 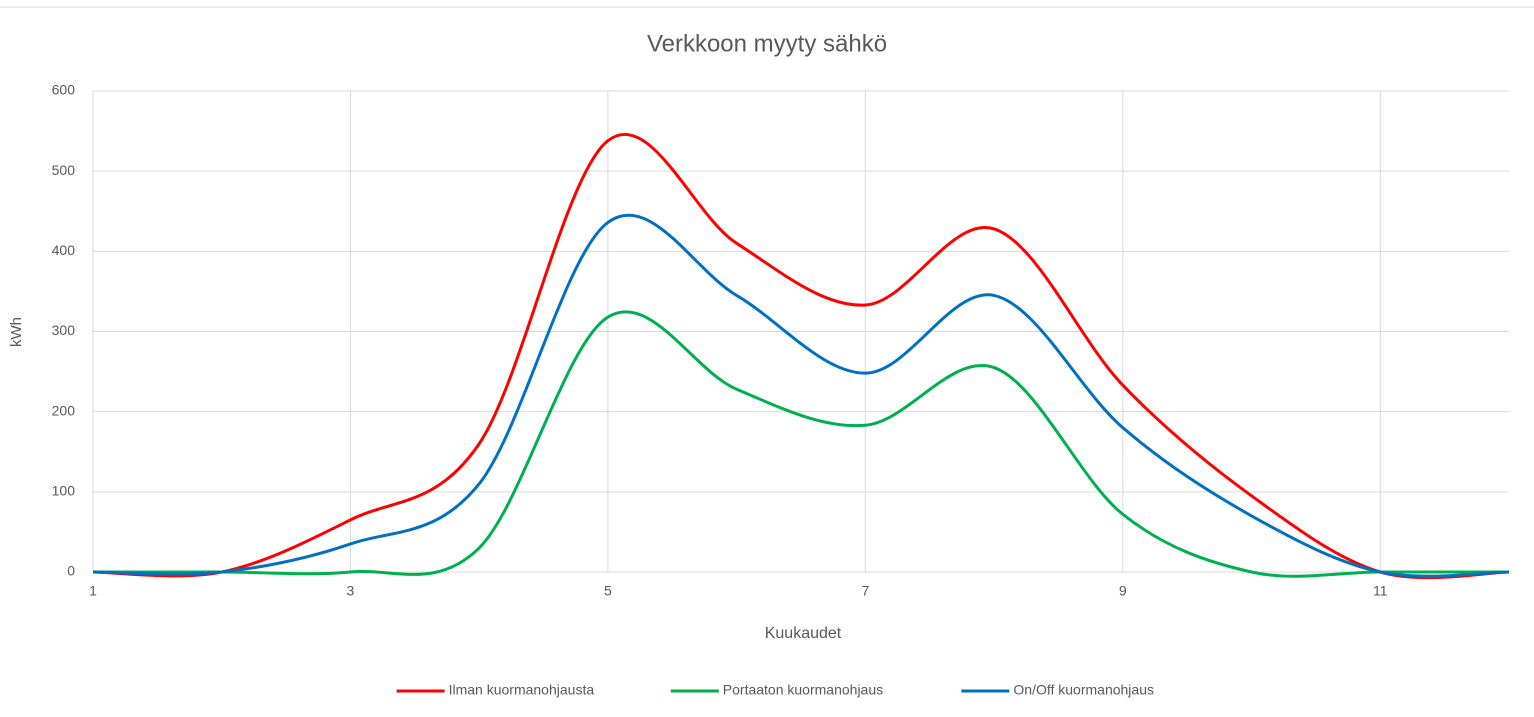 I want to click on y-tick-label: 200, so click(x=64, y=410).